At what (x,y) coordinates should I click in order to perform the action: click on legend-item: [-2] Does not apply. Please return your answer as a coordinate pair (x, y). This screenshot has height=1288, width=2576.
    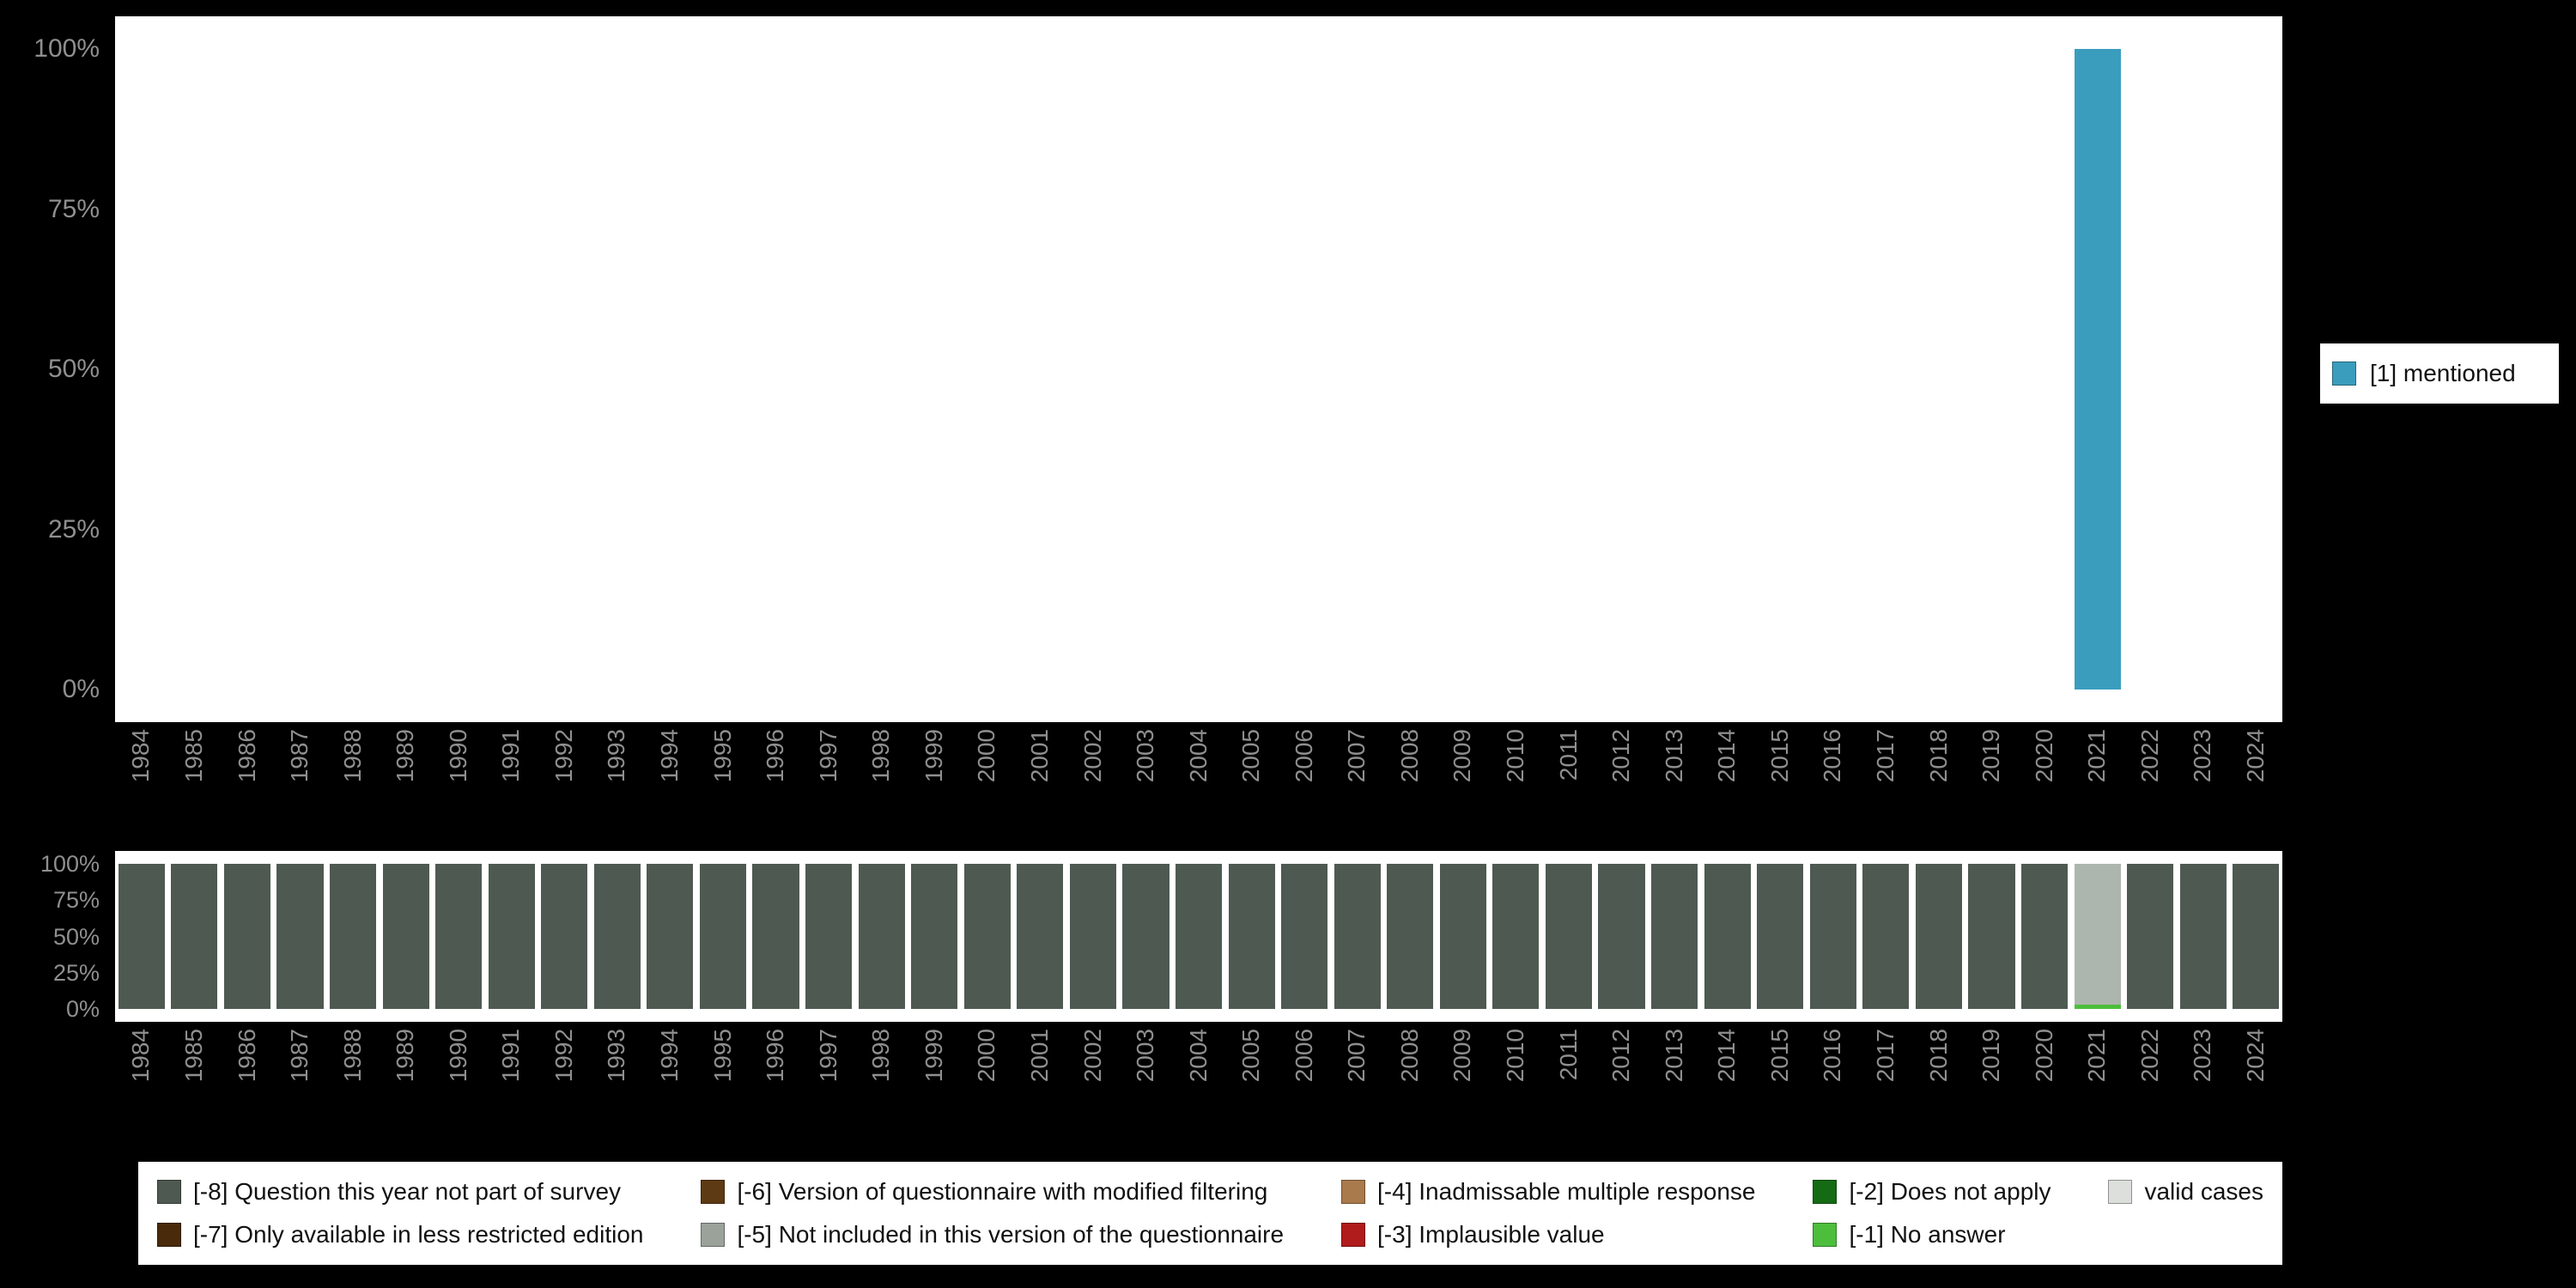
    Looking at the image, I should click on (1932, 1192).